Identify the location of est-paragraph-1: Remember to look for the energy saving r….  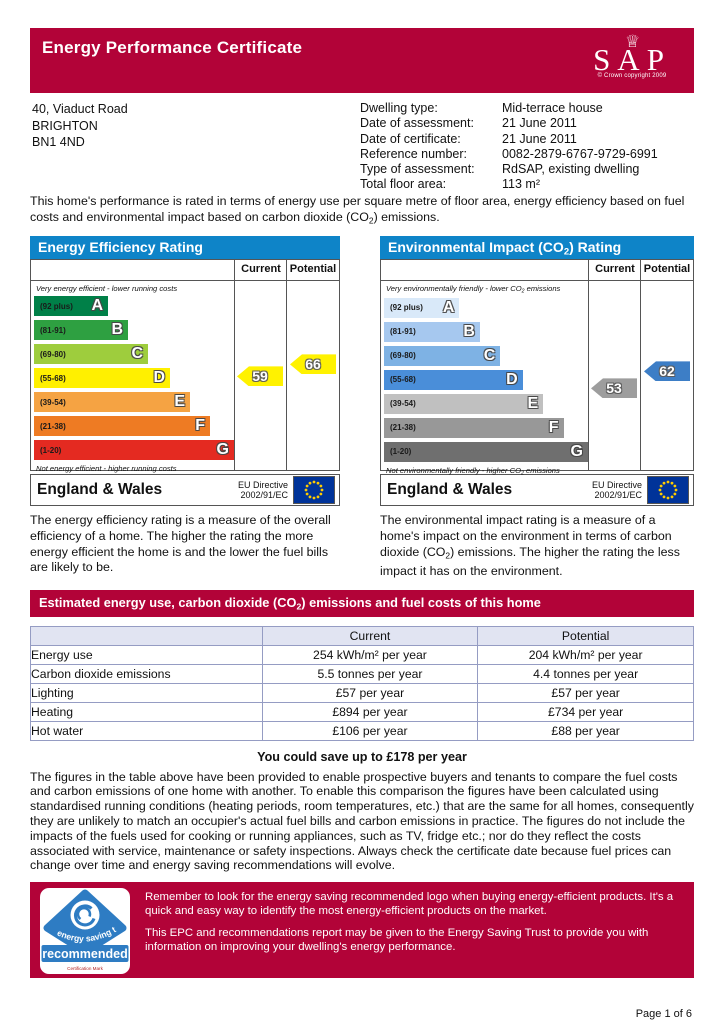
(409, 904).